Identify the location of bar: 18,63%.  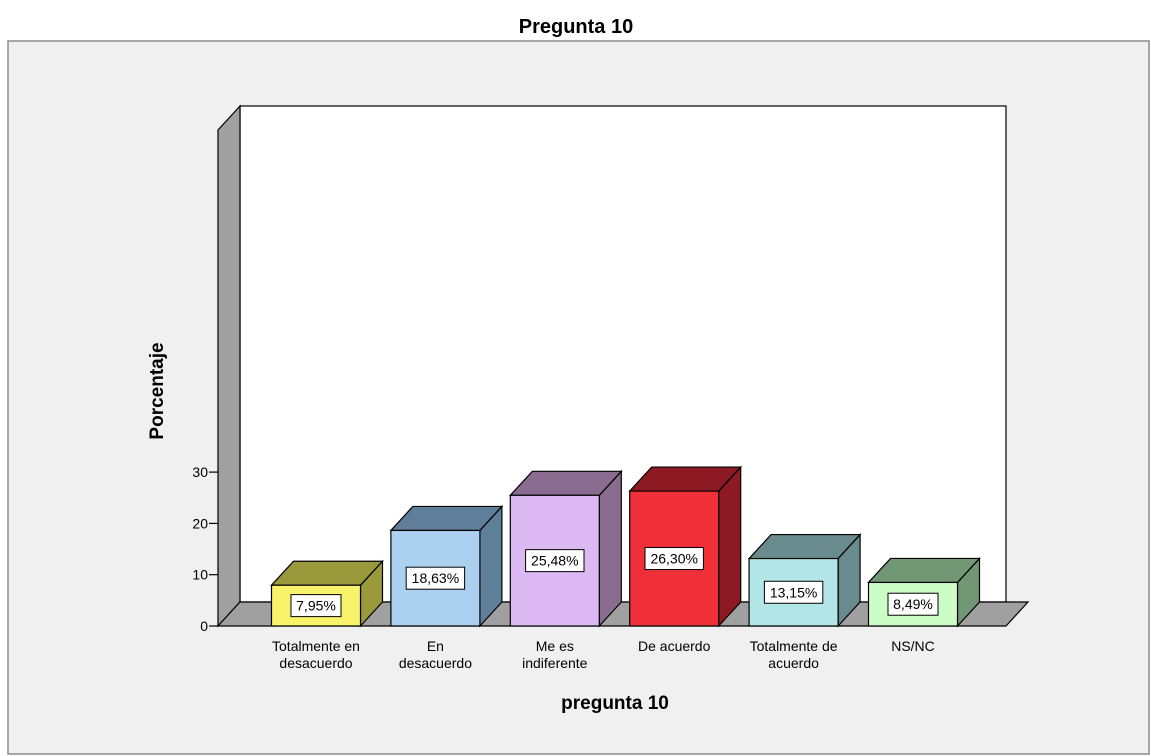
(446, 566).